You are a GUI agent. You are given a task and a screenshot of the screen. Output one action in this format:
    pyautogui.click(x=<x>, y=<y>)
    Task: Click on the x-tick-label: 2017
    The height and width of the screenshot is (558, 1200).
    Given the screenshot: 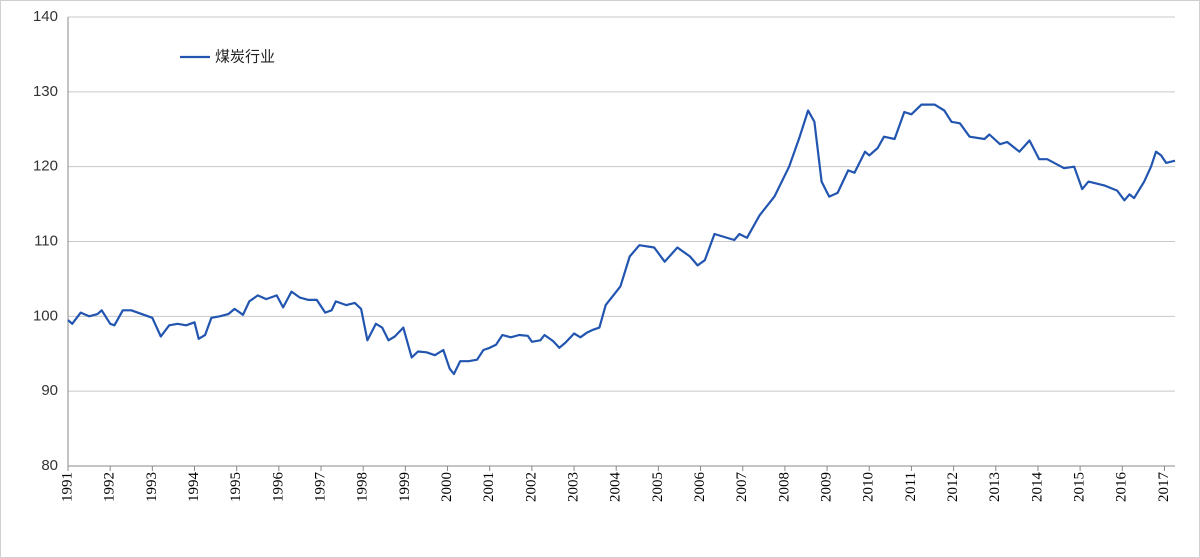 What is the action you would take?
    pyautogui.click(x=1164, y=487)
    